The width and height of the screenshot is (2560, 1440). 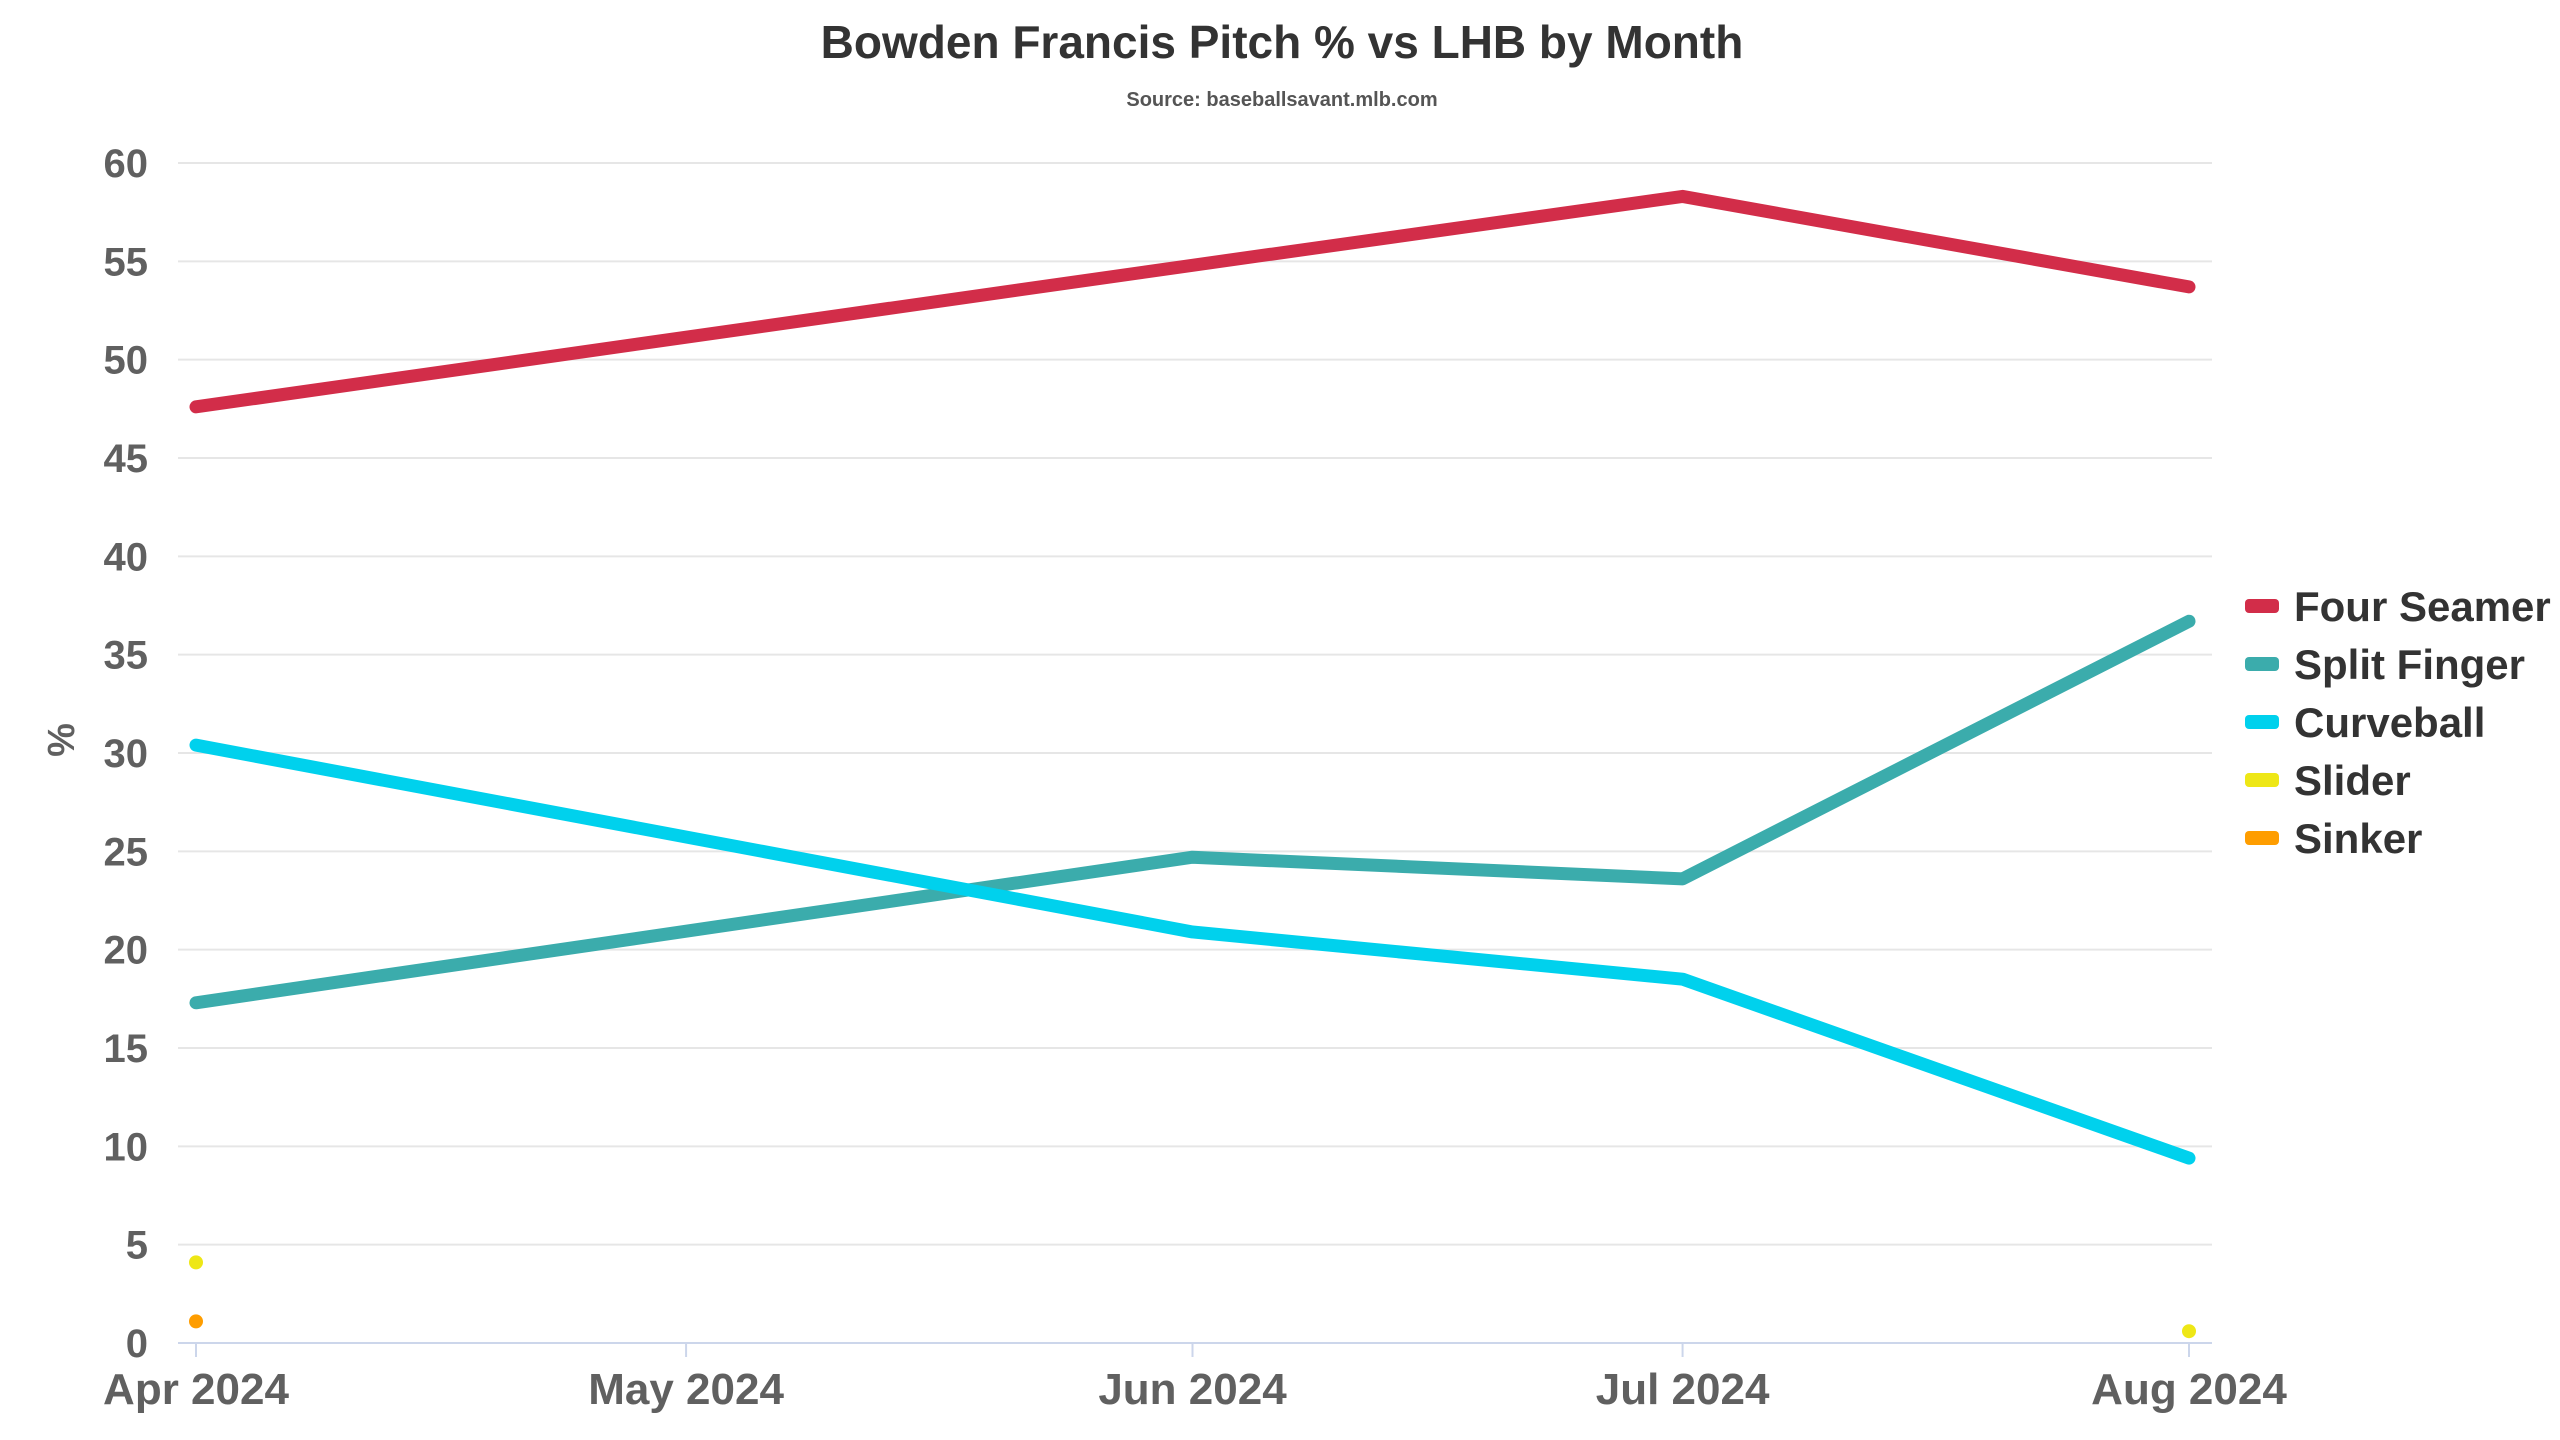 I want to click on legend-label: Sinker, so click(x=2358, y=838).